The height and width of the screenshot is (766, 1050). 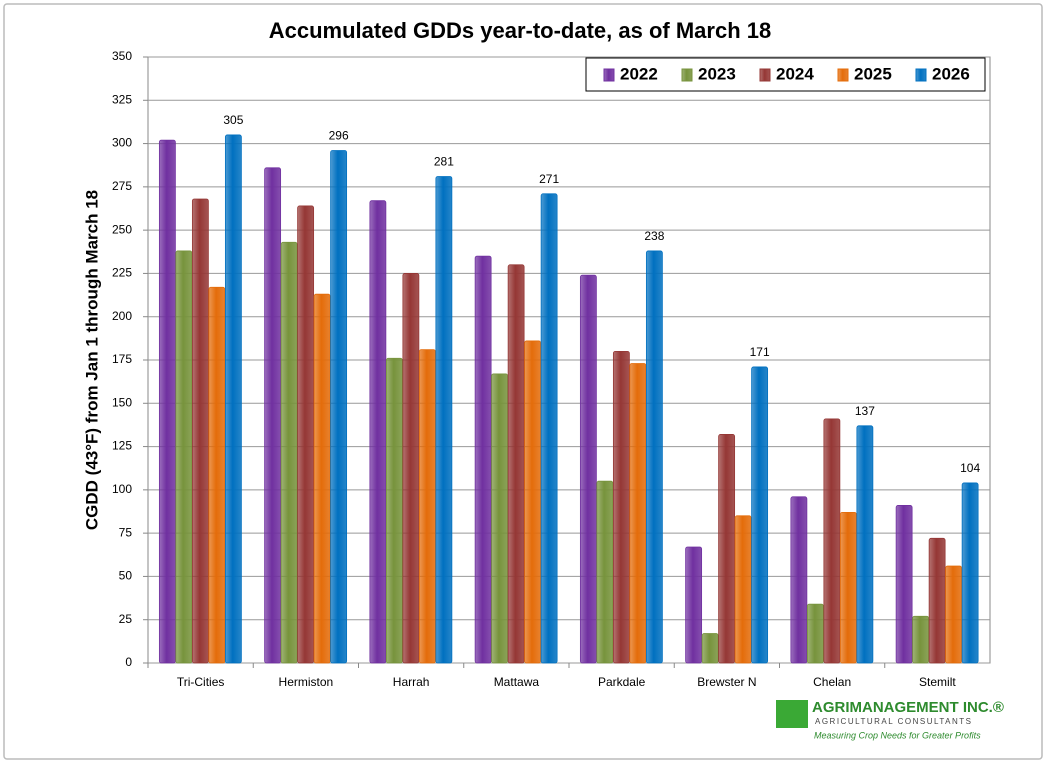 I want to click on data-label: 271, so click(x=549, y=179).